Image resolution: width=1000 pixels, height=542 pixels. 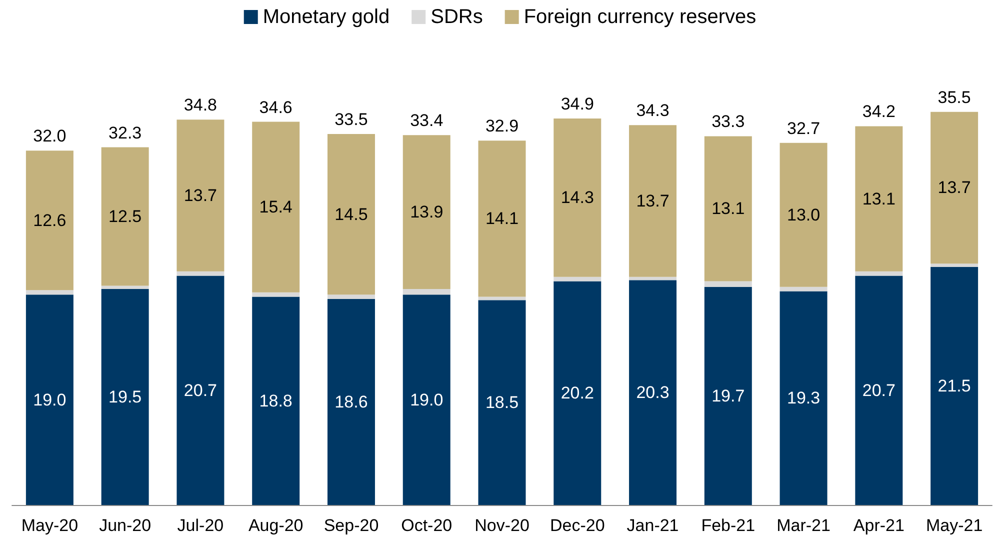 I want to click on data-label: 19.5, so click(x=125, y=397).